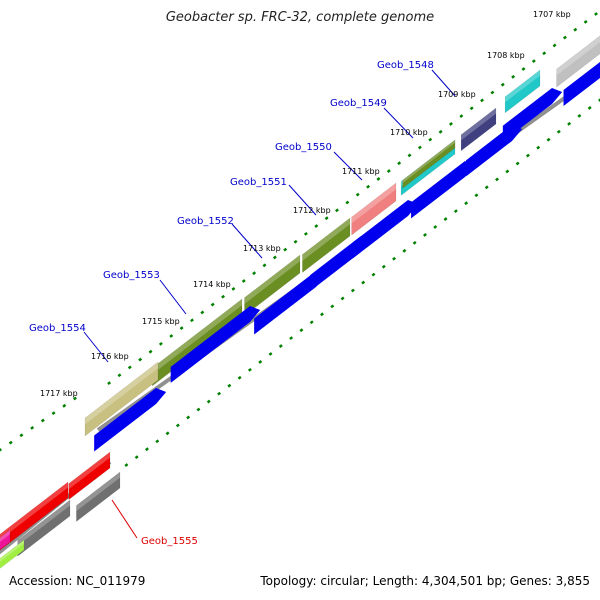  I want to click on kbp-tick-label: 1712 kbp, so click(312, 210).